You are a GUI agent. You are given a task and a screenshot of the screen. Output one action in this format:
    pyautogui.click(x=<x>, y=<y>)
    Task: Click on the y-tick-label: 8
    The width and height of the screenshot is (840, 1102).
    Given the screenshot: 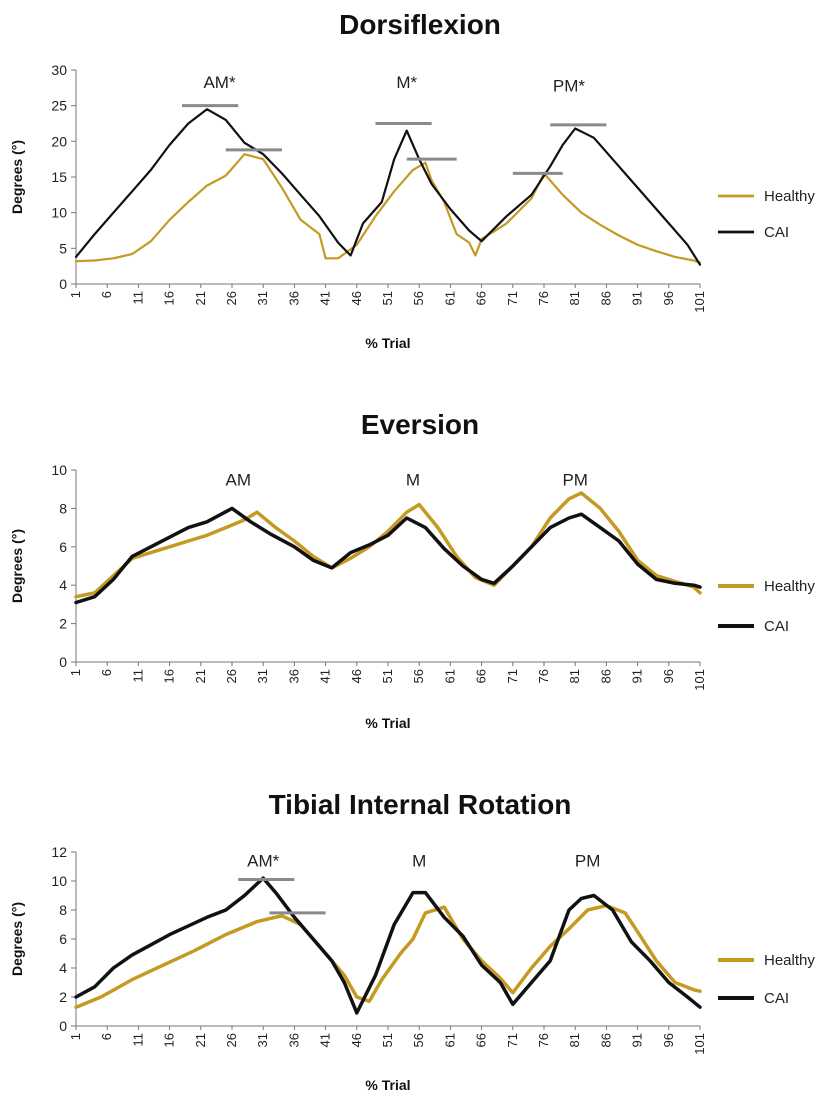 What is the action you would take?
    pyautogui.click(x=63, y=910)
    